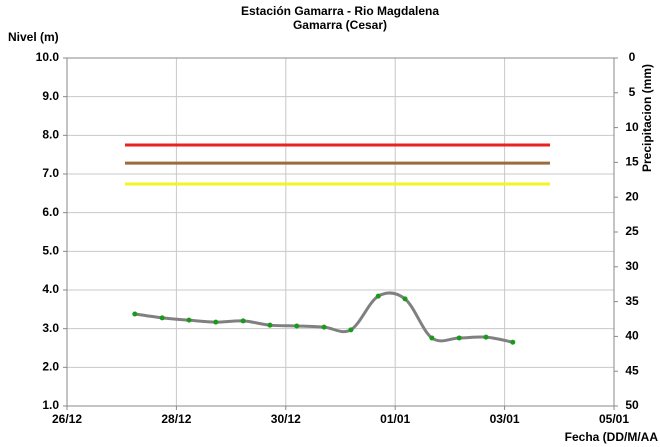 The height and width of the screenshot is (447, 660). Describe the element at coordinates (50, 173) in the screenshot. I see `y-tick-label: 7.0` at that location.